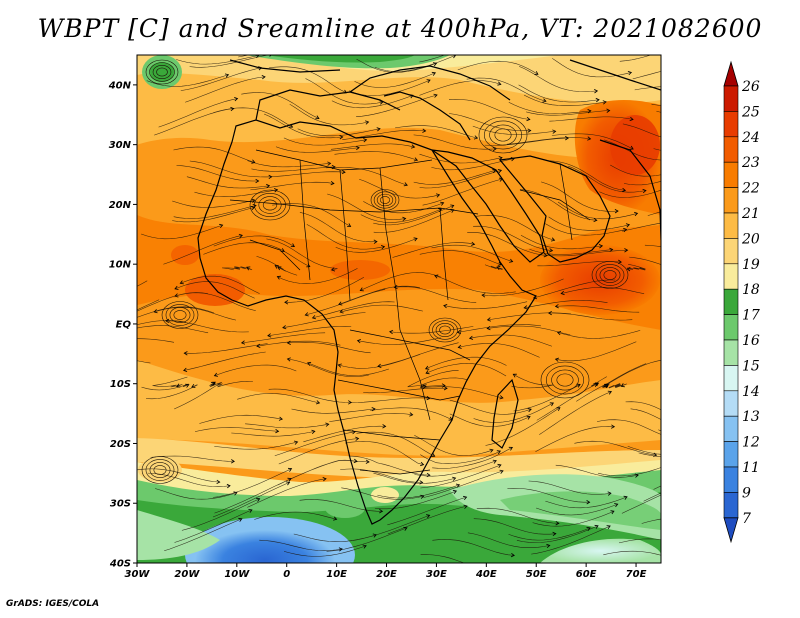 This screenshot has height=618, width=800. Describe the element at coordinates (750, 138) in the screenshot. I see `colorbar-level: 24` at that location.